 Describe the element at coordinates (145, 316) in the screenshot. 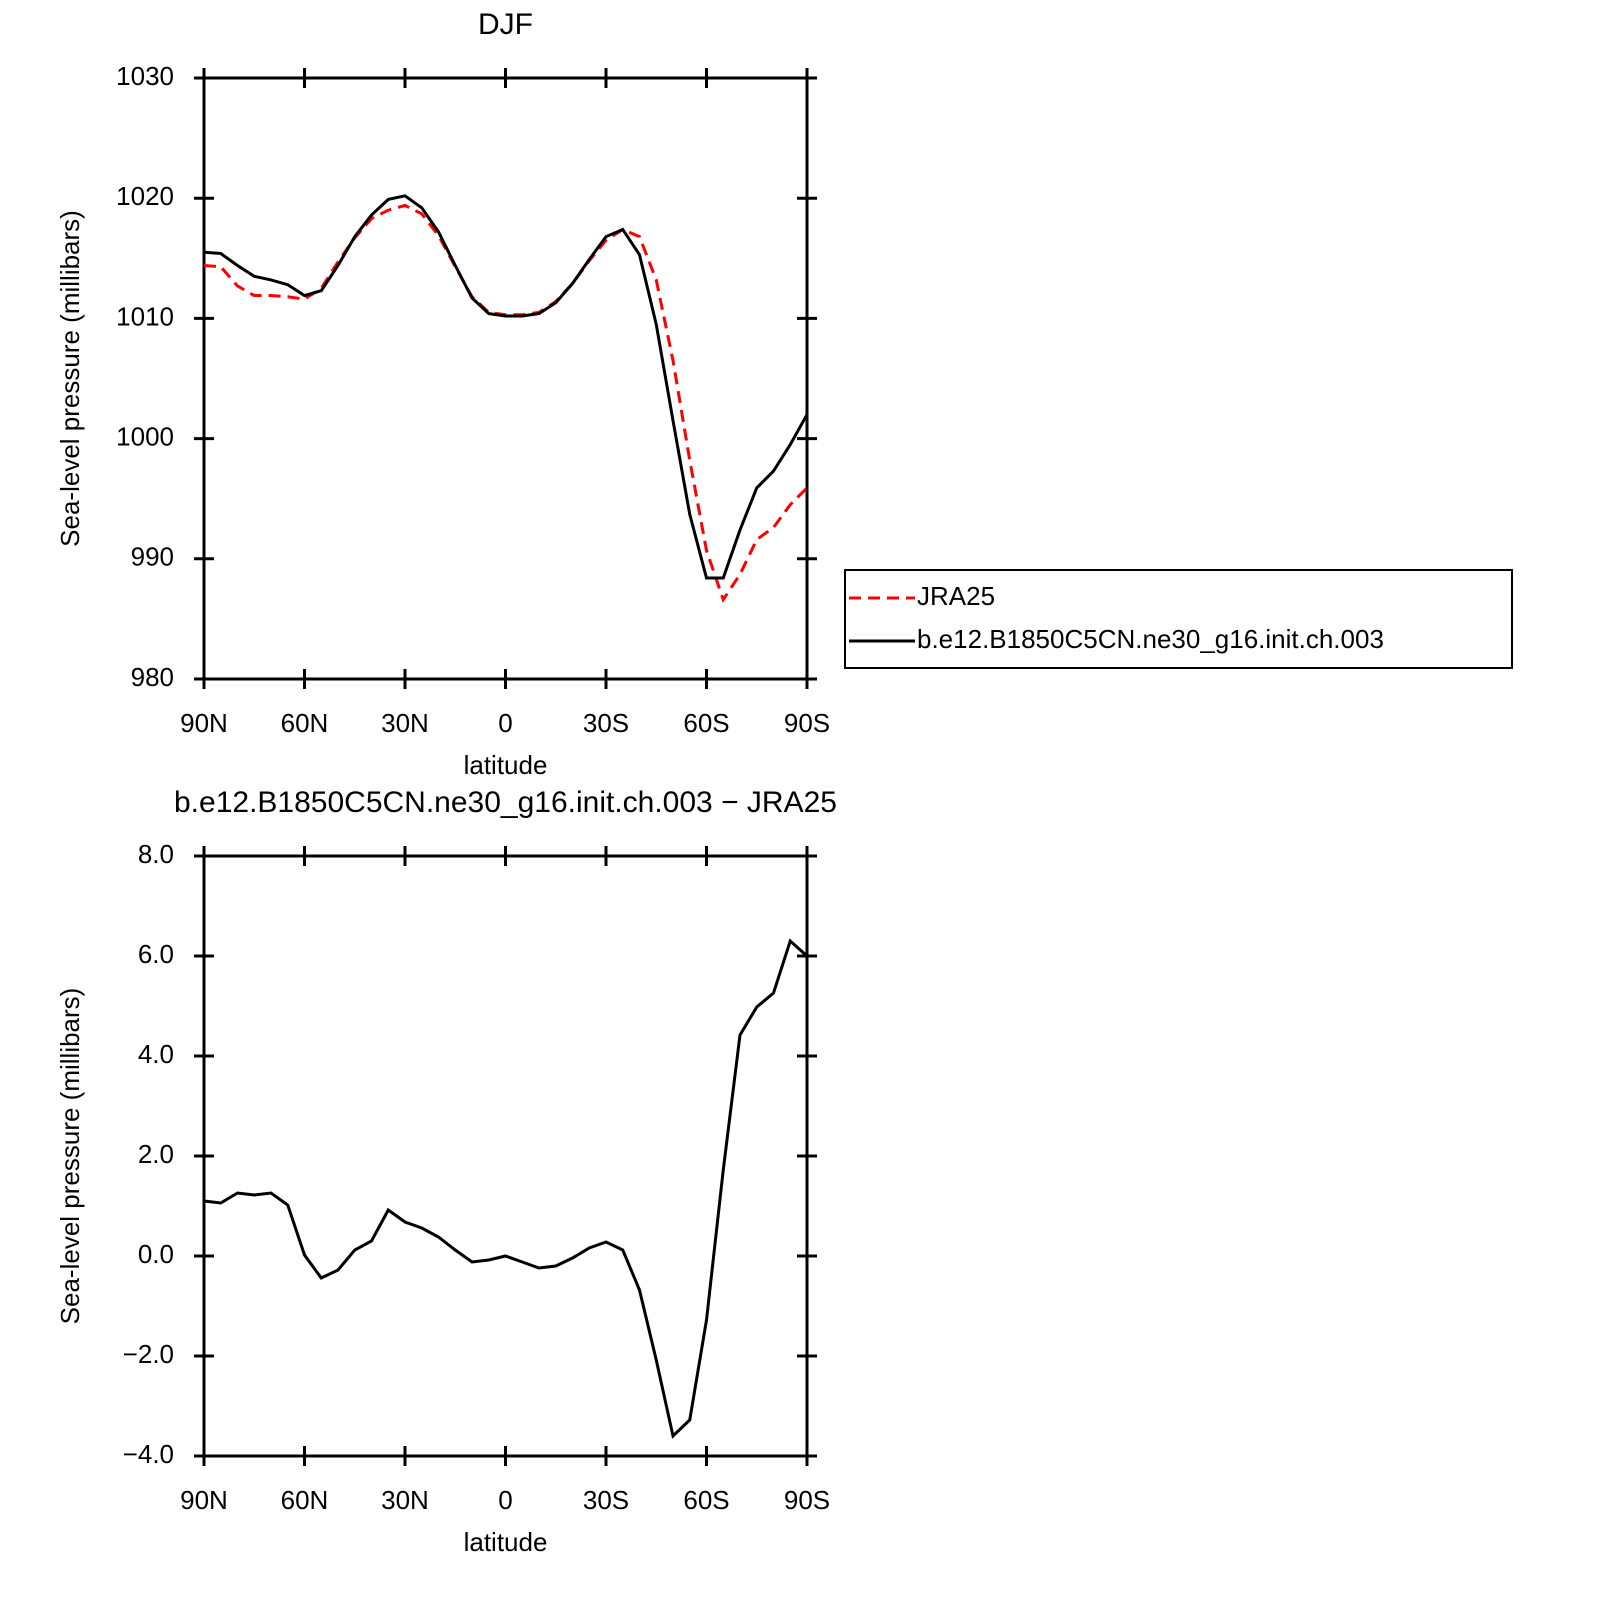

I see `y-tick-label: 1010` at that location.